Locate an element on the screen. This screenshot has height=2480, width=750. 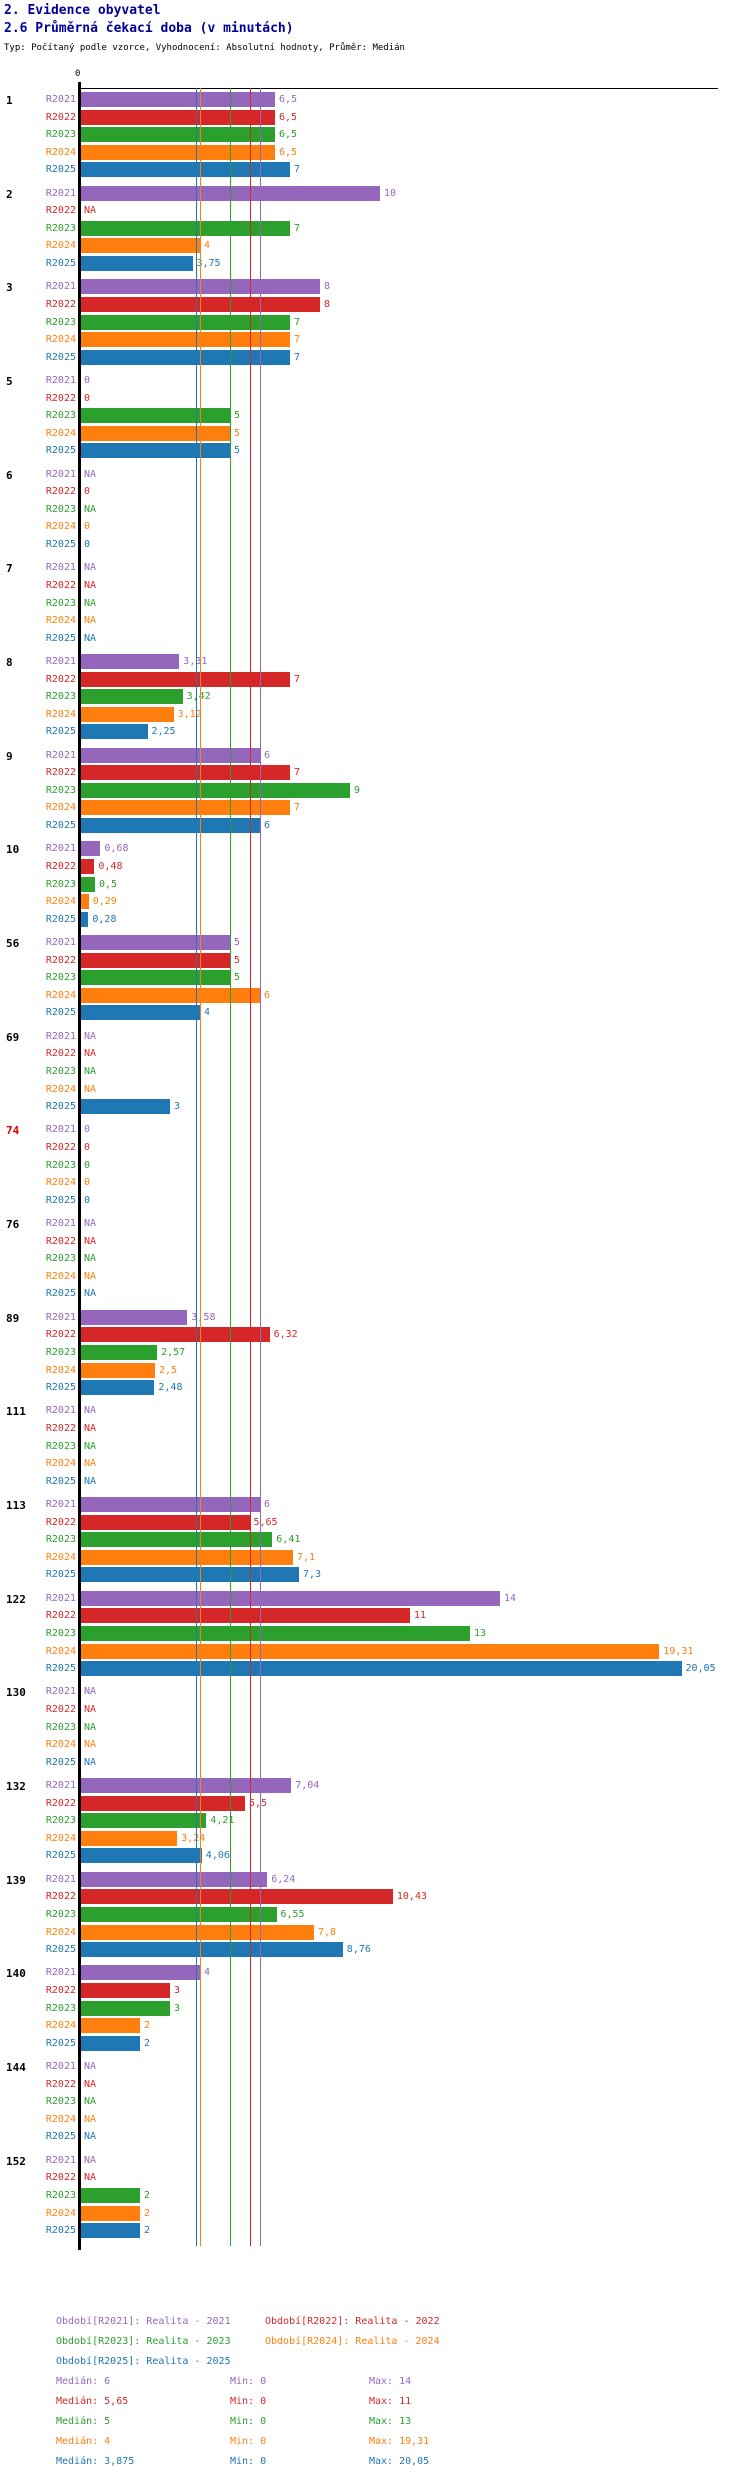
value-label: 13 is located at coordinates (480, 1633).